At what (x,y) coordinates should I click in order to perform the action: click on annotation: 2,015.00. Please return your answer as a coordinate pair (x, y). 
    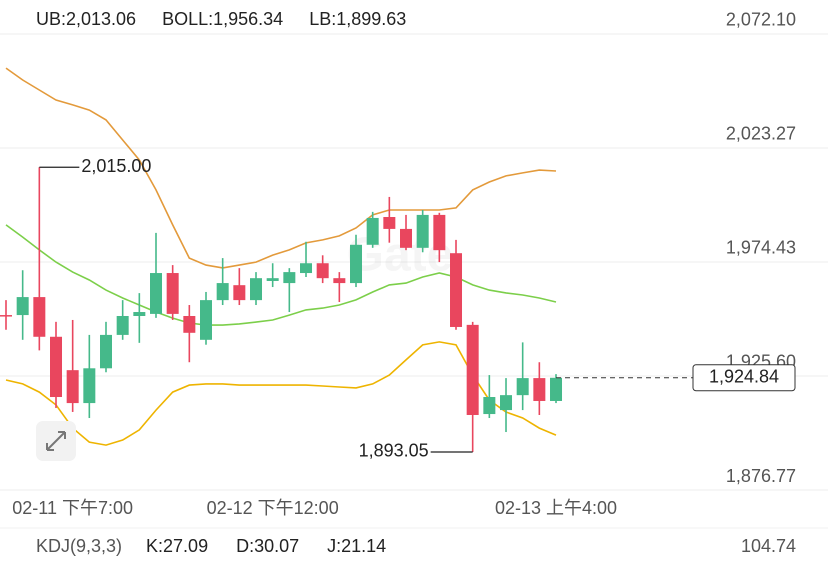
    Looking at the image, I should click on (116, 166).